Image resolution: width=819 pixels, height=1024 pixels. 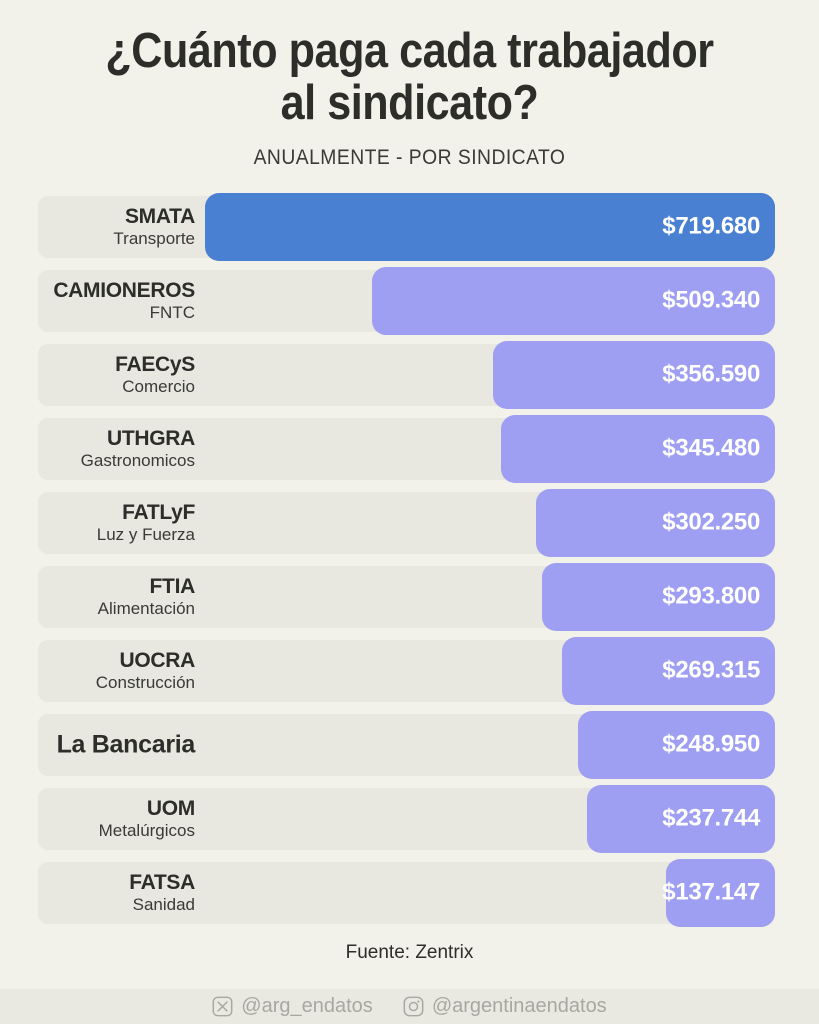 I want to click on social-bar: @arg_endatos @argentinaendatos, so click(x=409, y=1006).